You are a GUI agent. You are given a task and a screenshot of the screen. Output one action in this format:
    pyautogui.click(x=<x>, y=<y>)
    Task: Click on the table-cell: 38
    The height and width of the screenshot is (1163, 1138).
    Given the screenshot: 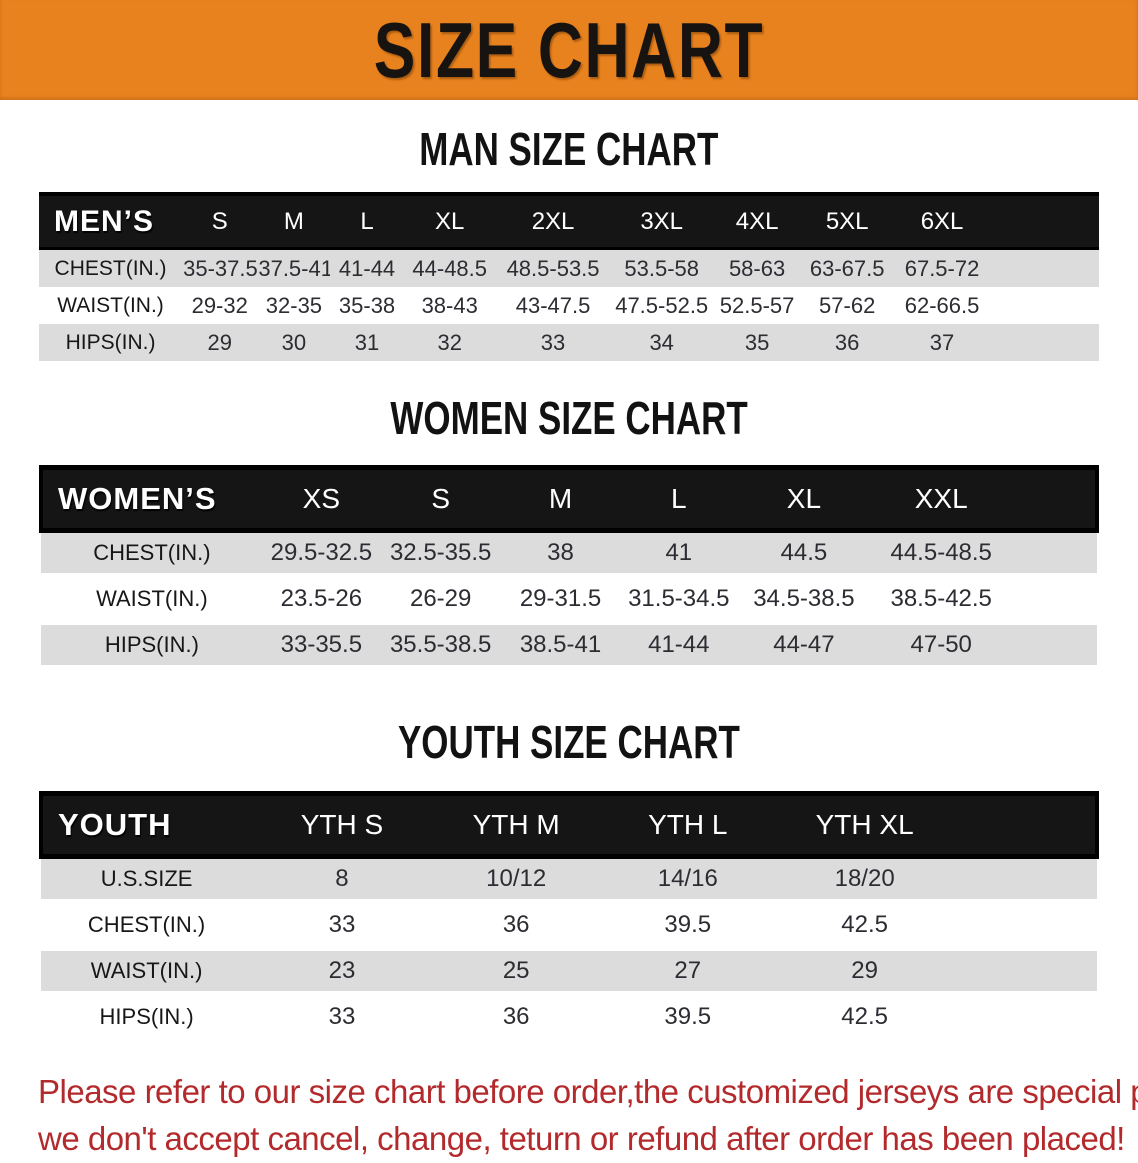 What is the action you would take?
    pyautogui.click(x=560, y=553)
    